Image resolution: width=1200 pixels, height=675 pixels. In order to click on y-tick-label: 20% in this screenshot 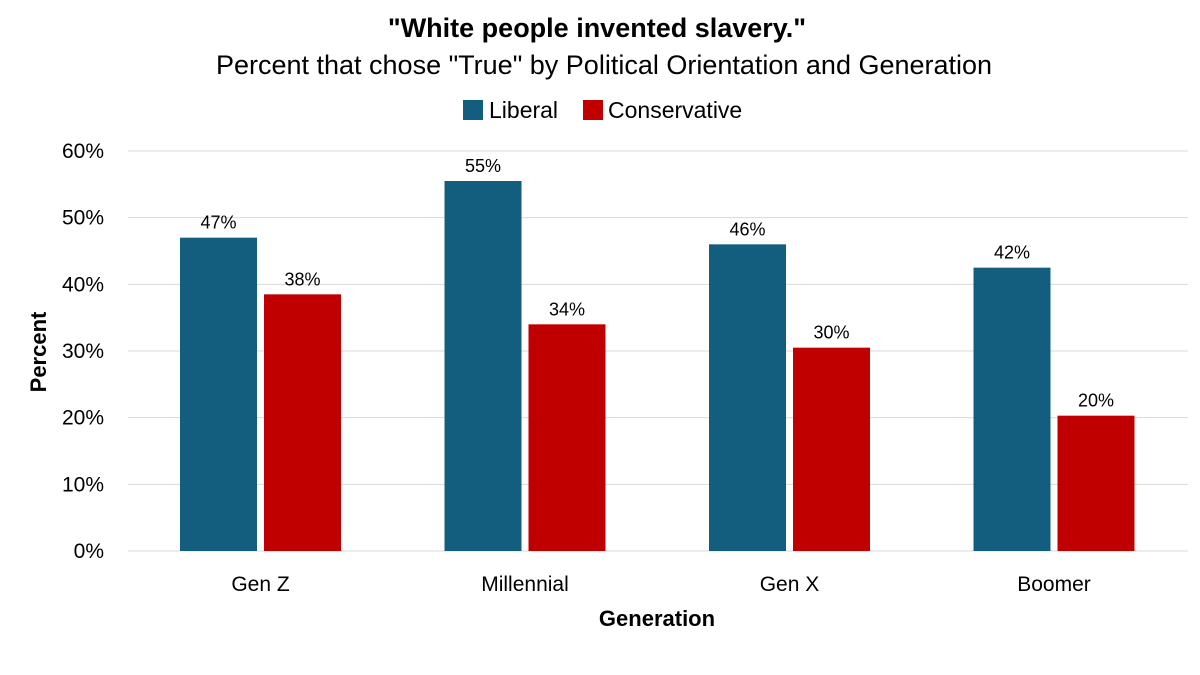, I will do `click(83, 418)`.